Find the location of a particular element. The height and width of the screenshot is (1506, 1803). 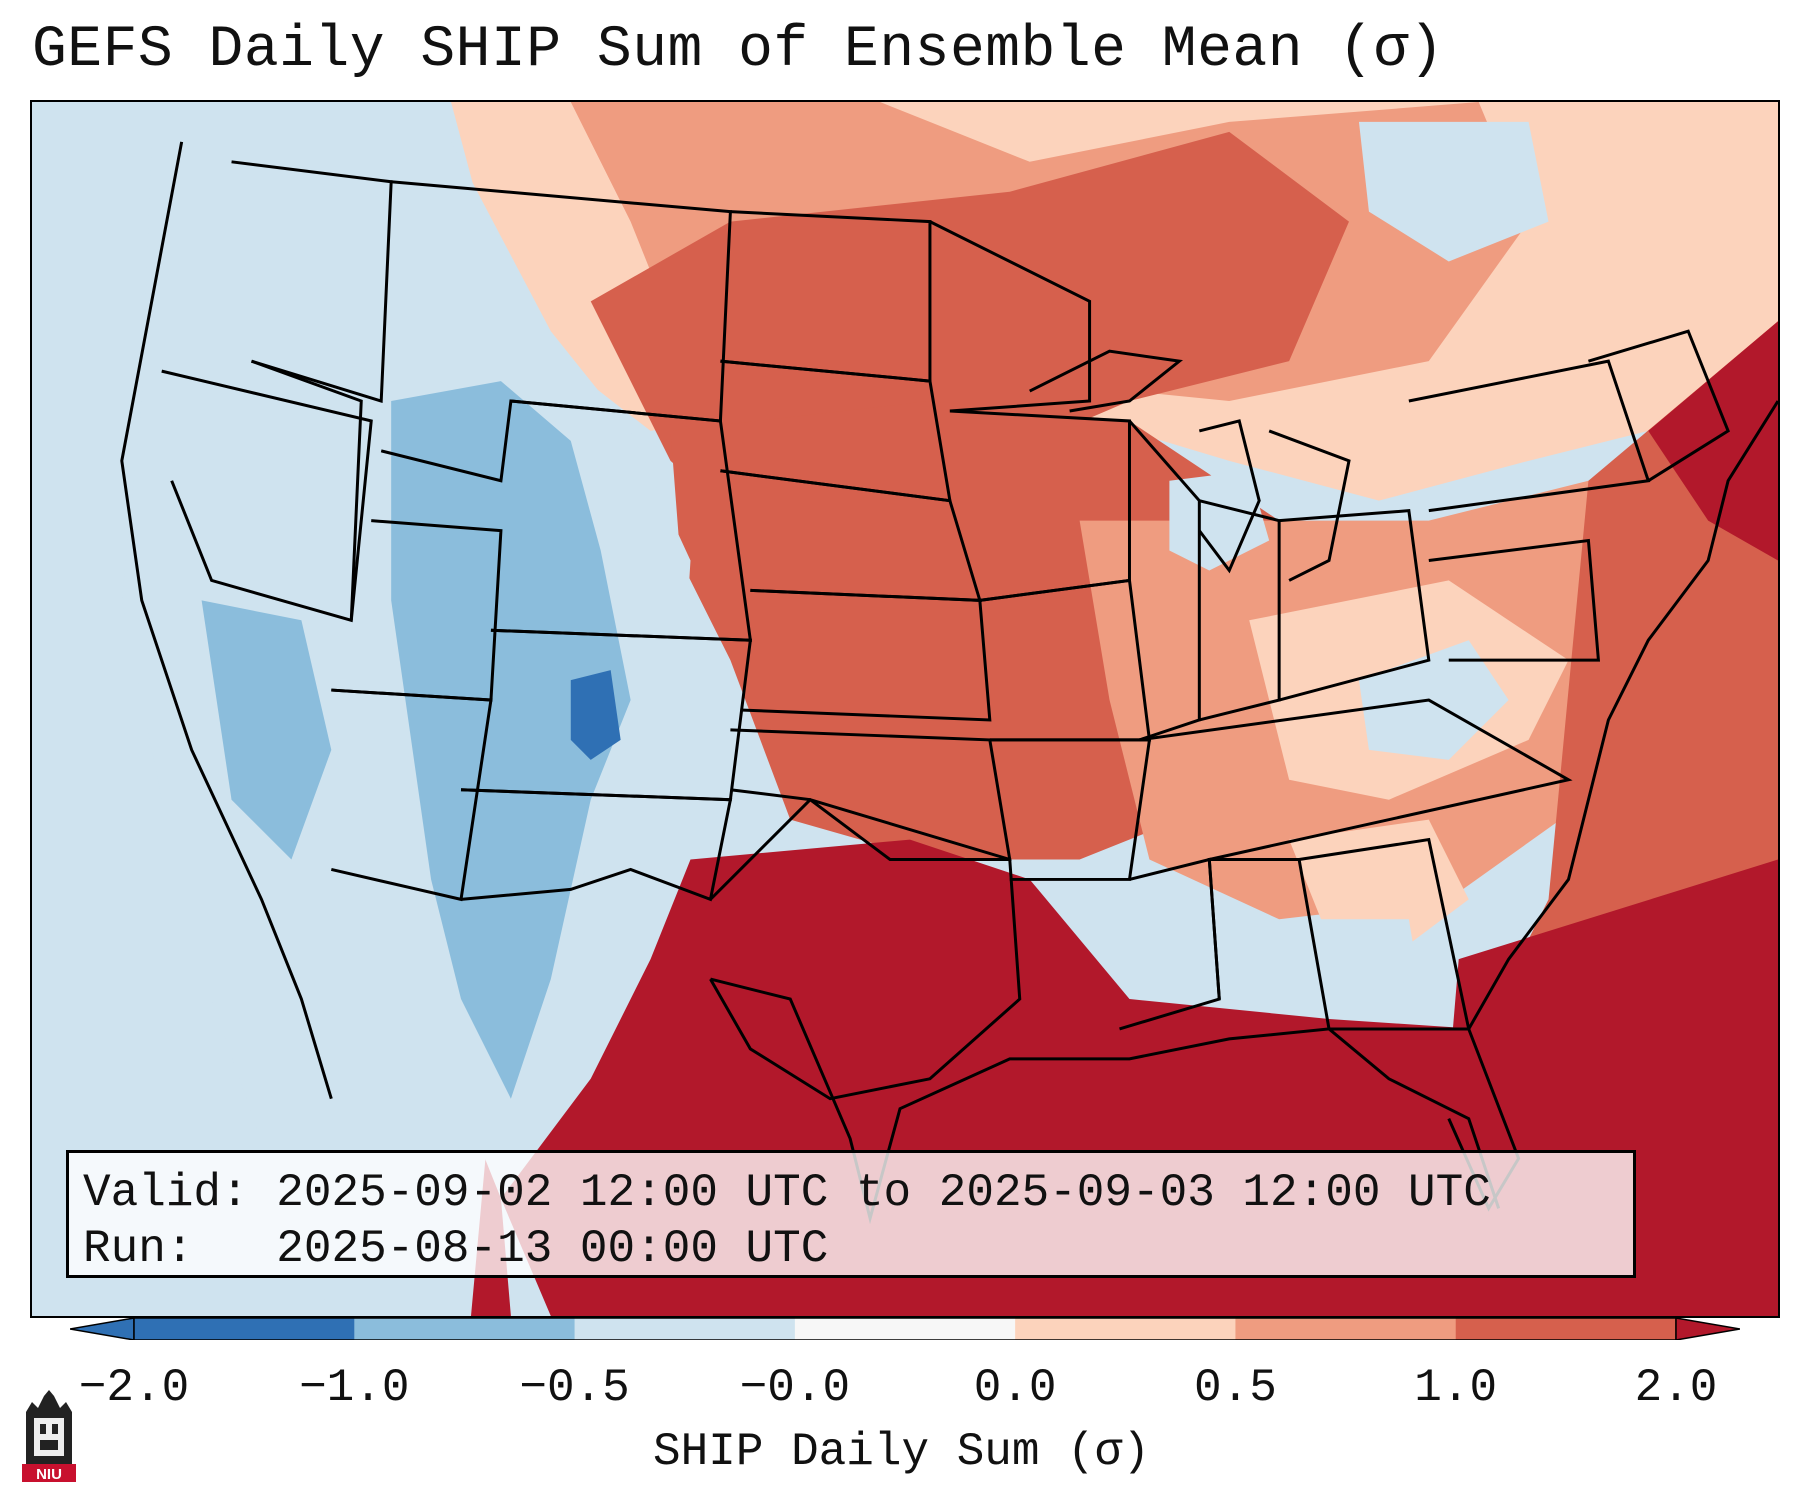

colorbar-label: SHIP Daily Sum (σ) is located at coordinates (901, 1452).